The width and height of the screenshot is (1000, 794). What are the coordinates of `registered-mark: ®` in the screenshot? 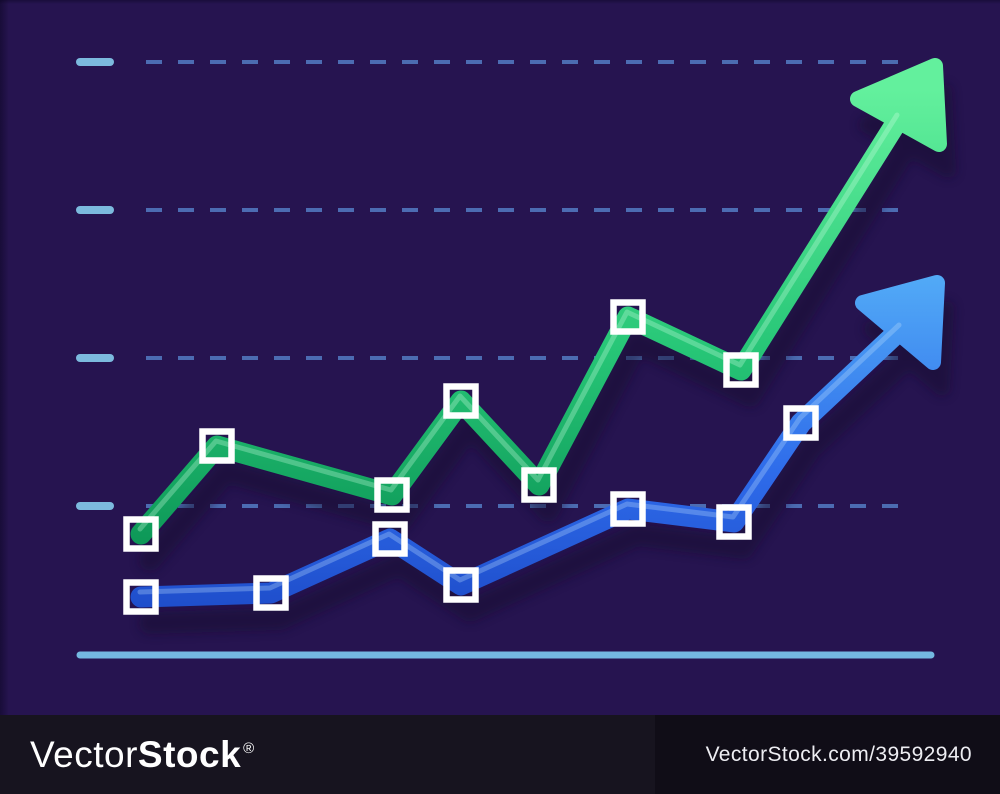 It's located at (249, 748).